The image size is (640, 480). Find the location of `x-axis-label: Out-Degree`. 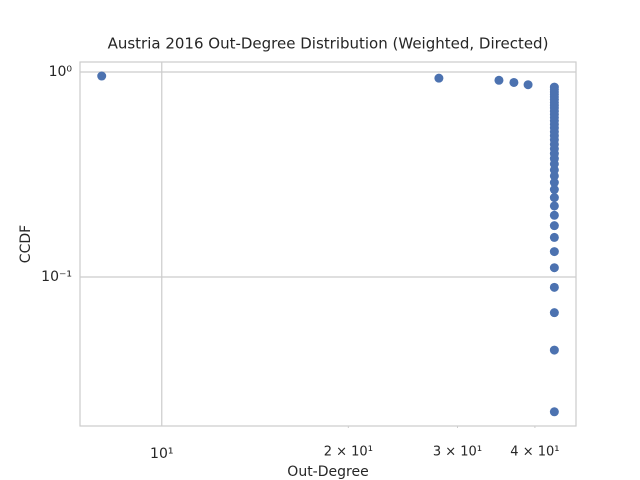

x-axis-label: Out-Degree is located at coordinates (327, 472).